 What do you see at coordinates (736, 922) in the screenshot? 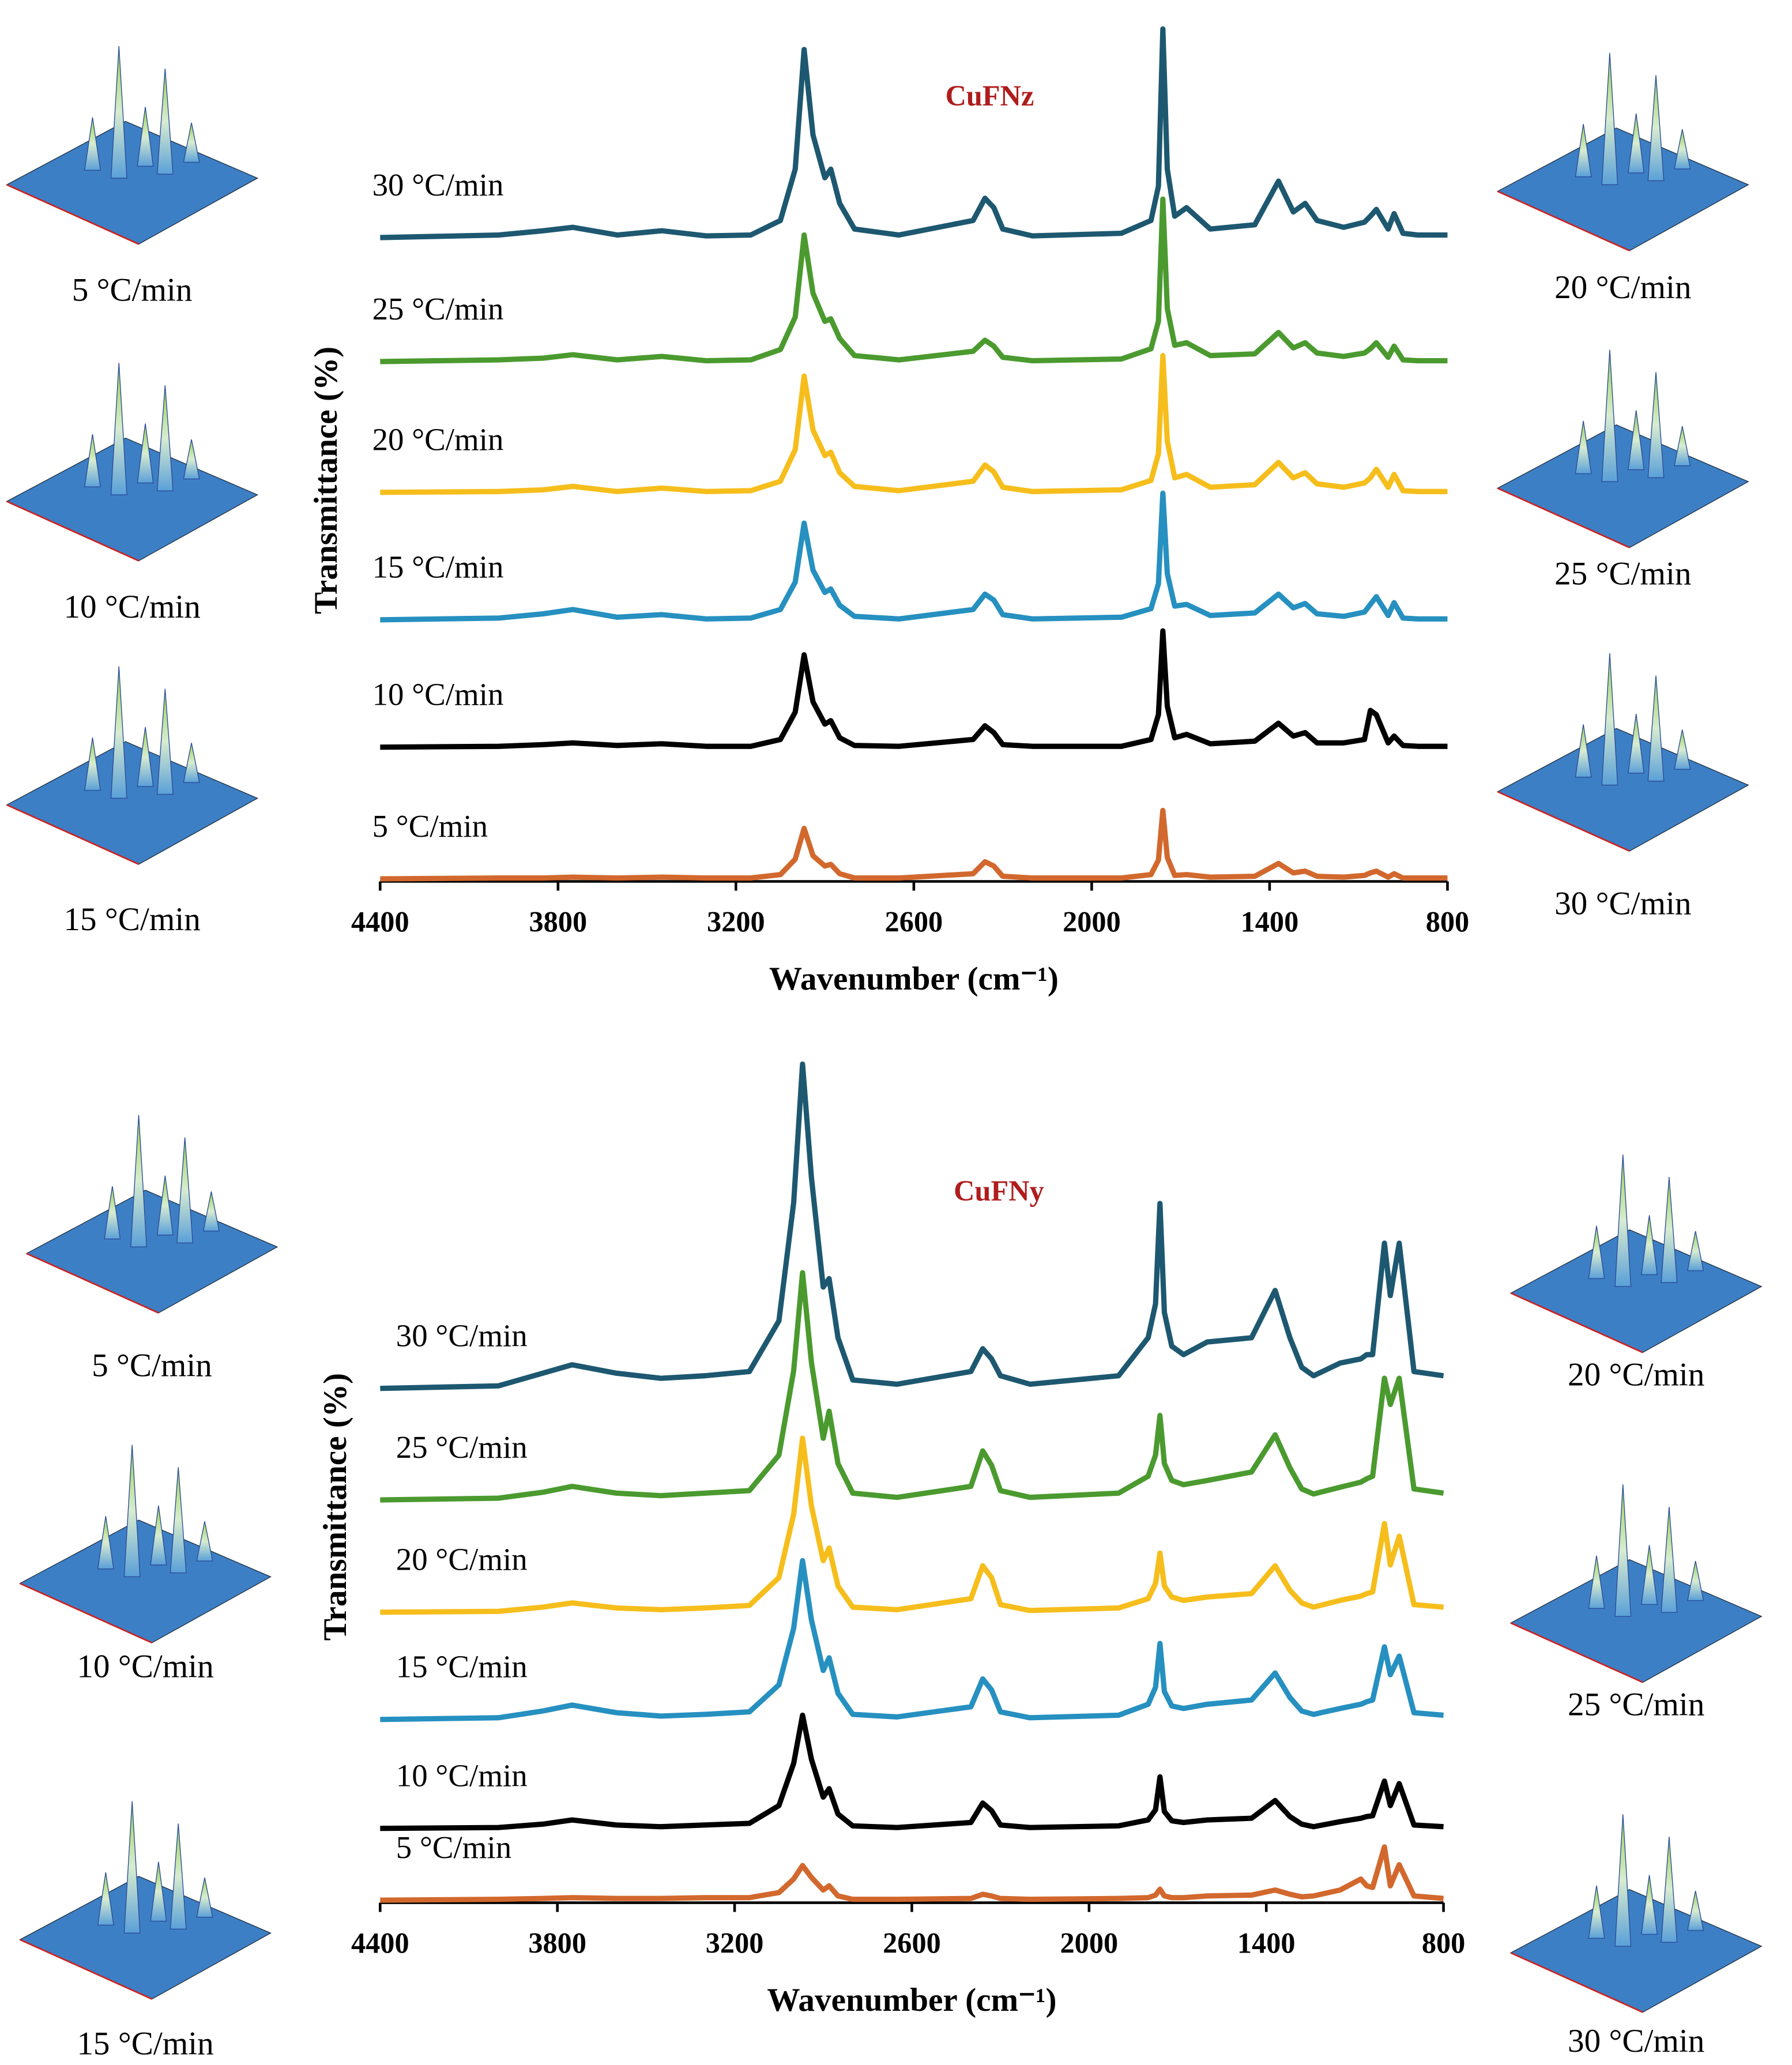
I see `x-tick-label: 3200` at bounding box center [736, 922].